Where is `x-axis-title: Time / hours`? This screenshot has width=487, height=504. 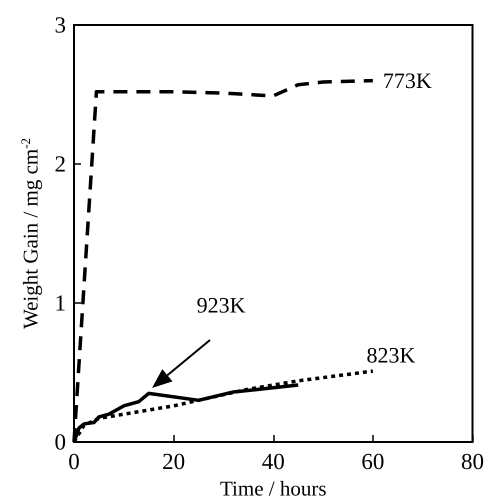 x-axis-title: Time / hours is located at coordinates (273, 488).